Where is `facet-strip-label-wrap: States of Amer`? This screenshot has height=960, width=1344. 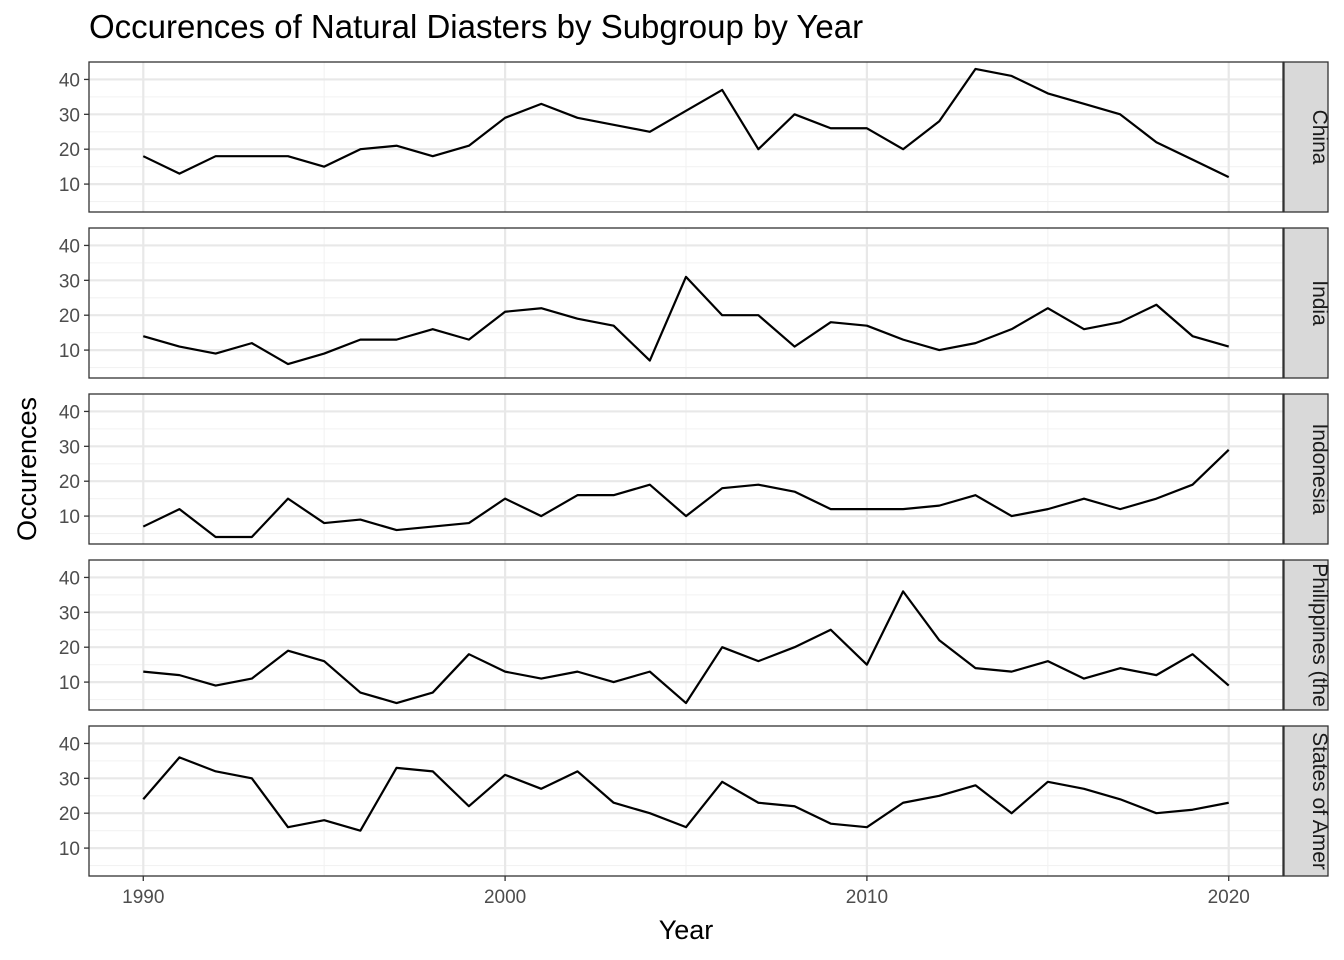
facet-strip-label-wrap: States of Amer is located at coordinates (1319, 801).